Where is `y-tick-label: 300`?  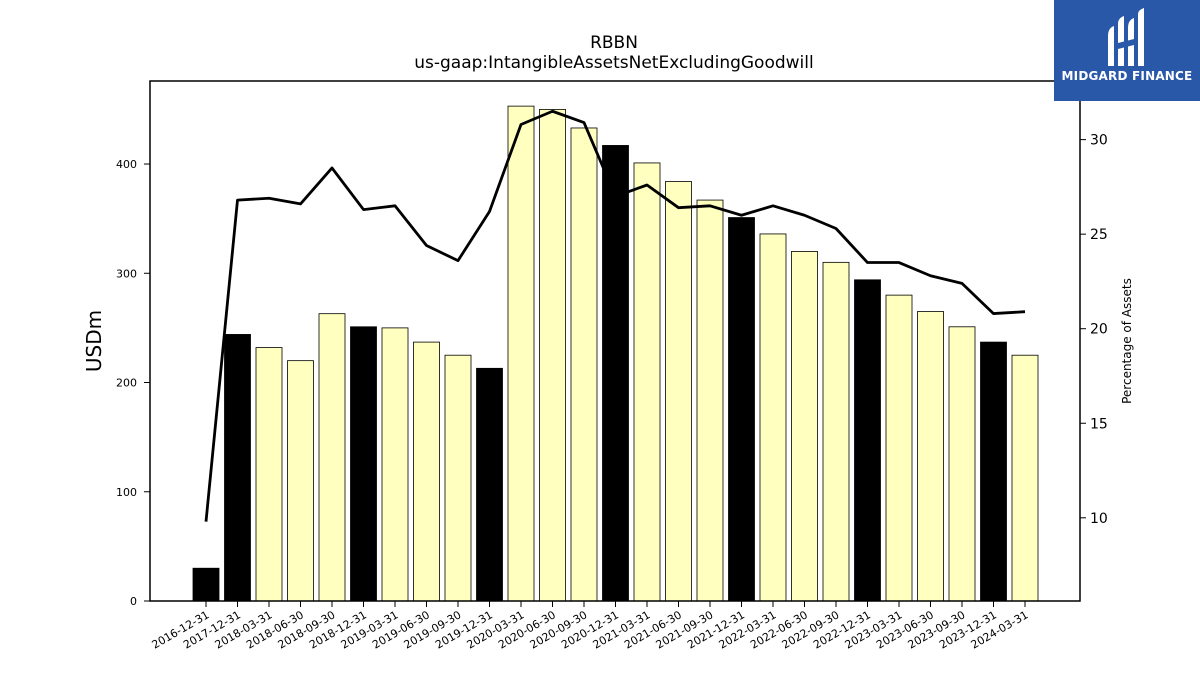 y-tick-label: 300 is located at coordinates (126, 273).